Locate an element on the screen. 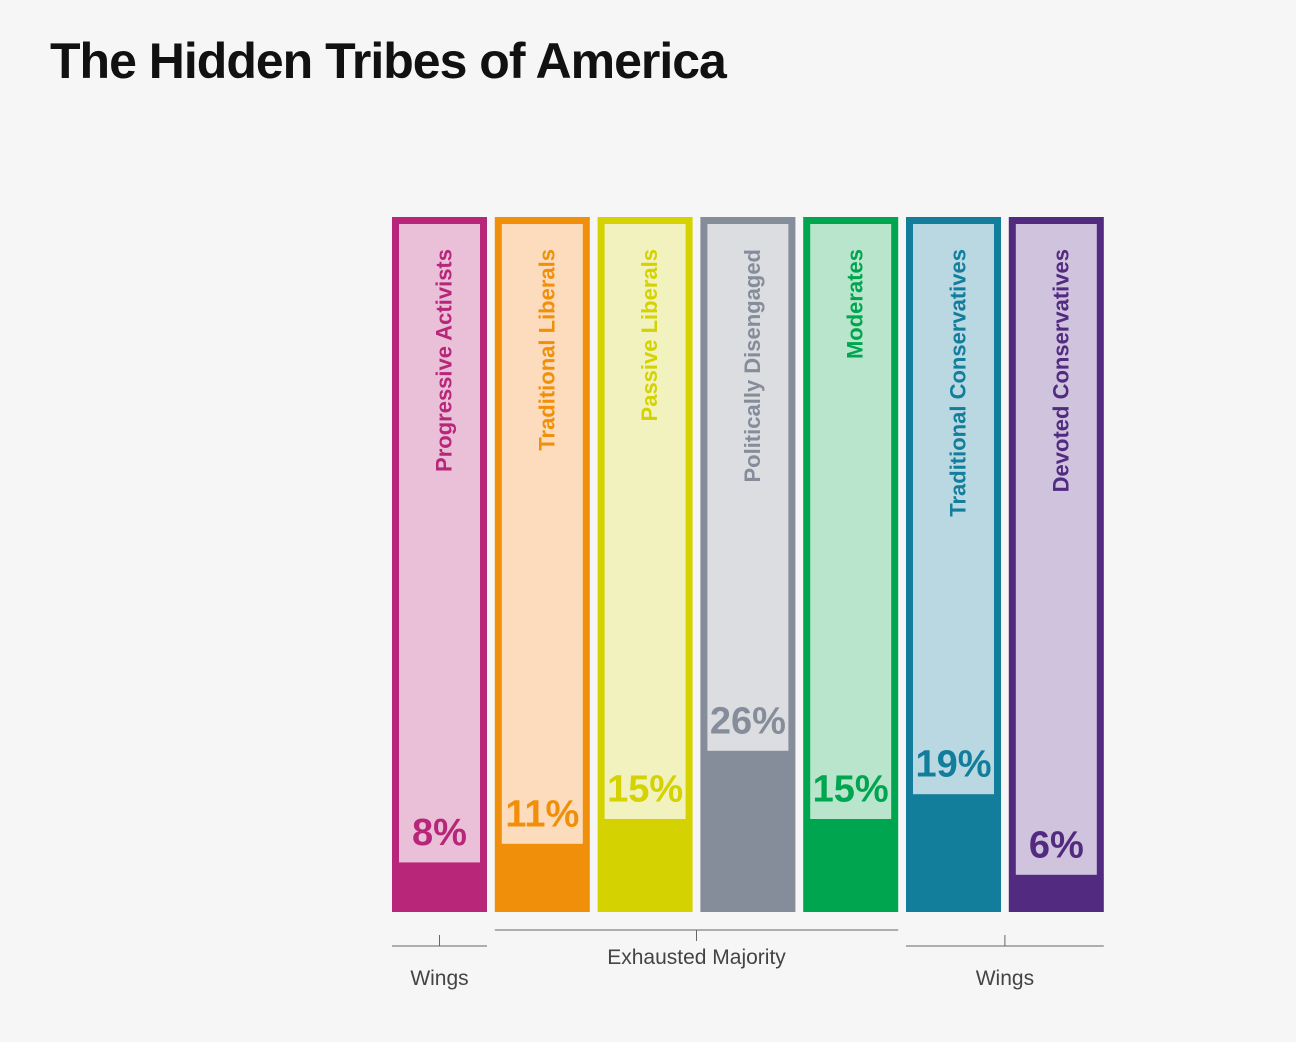  bar-value-label: 26% is located at coordinates (748, 721).